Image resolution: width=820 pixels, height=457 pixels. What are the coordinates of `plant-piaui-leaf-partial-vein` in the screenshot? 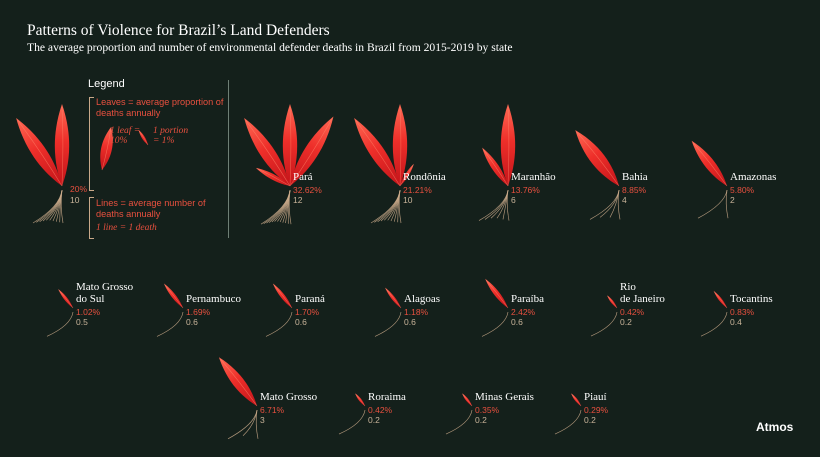 It's located at (576, 400).